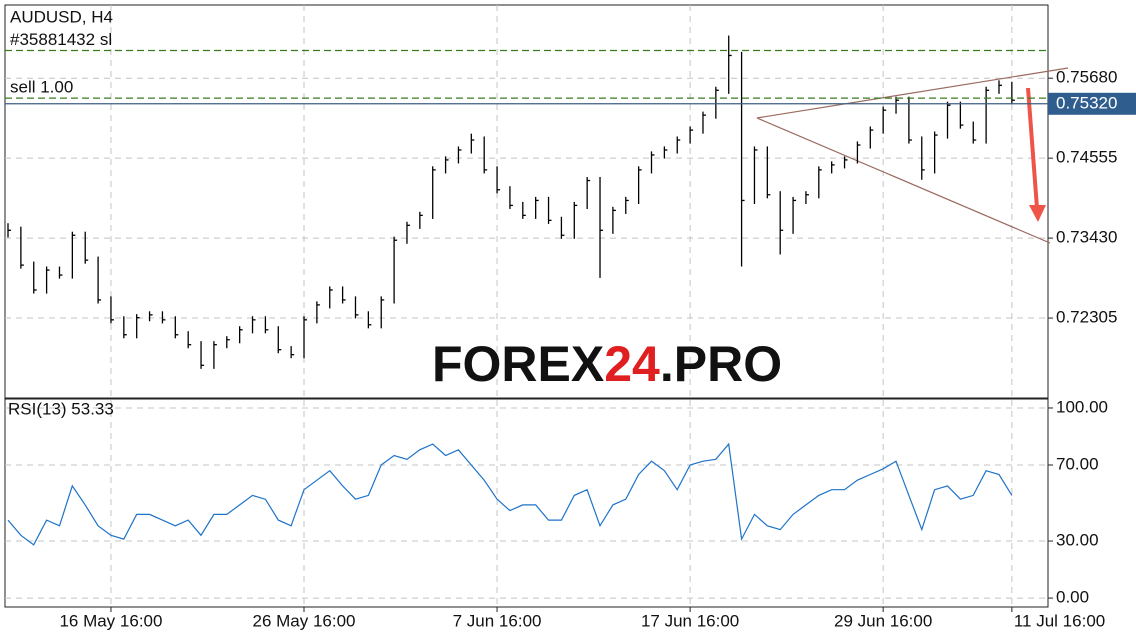 The height and width of the screenshot is (640, 1136). What do you see at coordinates (61, 408) in the screenshot?
I see `rsi-title: RSI(13) 53.33` at bounding box center [61, 408].